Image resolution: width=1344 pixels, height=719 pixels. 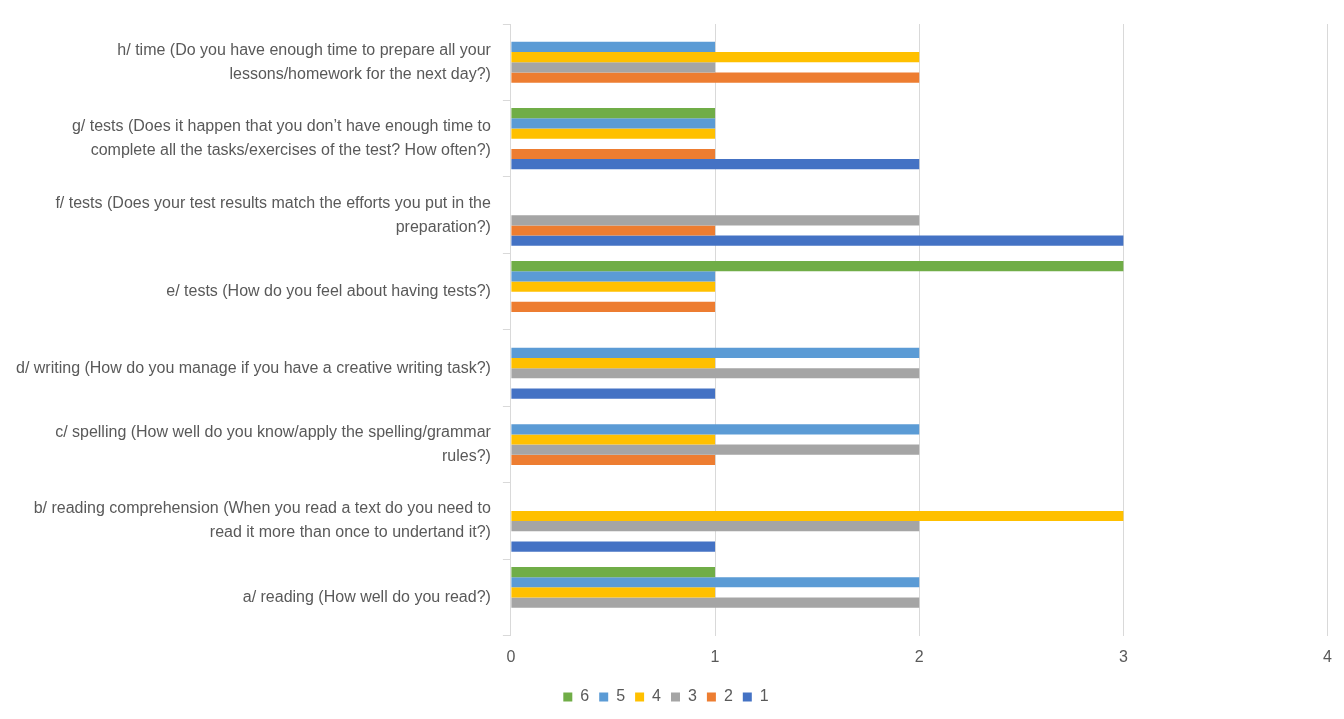 What do you see at coordinates (281, 138) in the screenshot?
I see `y-tick-label: g/ tests (Does it happen that you don’t have enough time to complete all the tasks/exercises of the test? How often?)` at bounding box center [281, 138].